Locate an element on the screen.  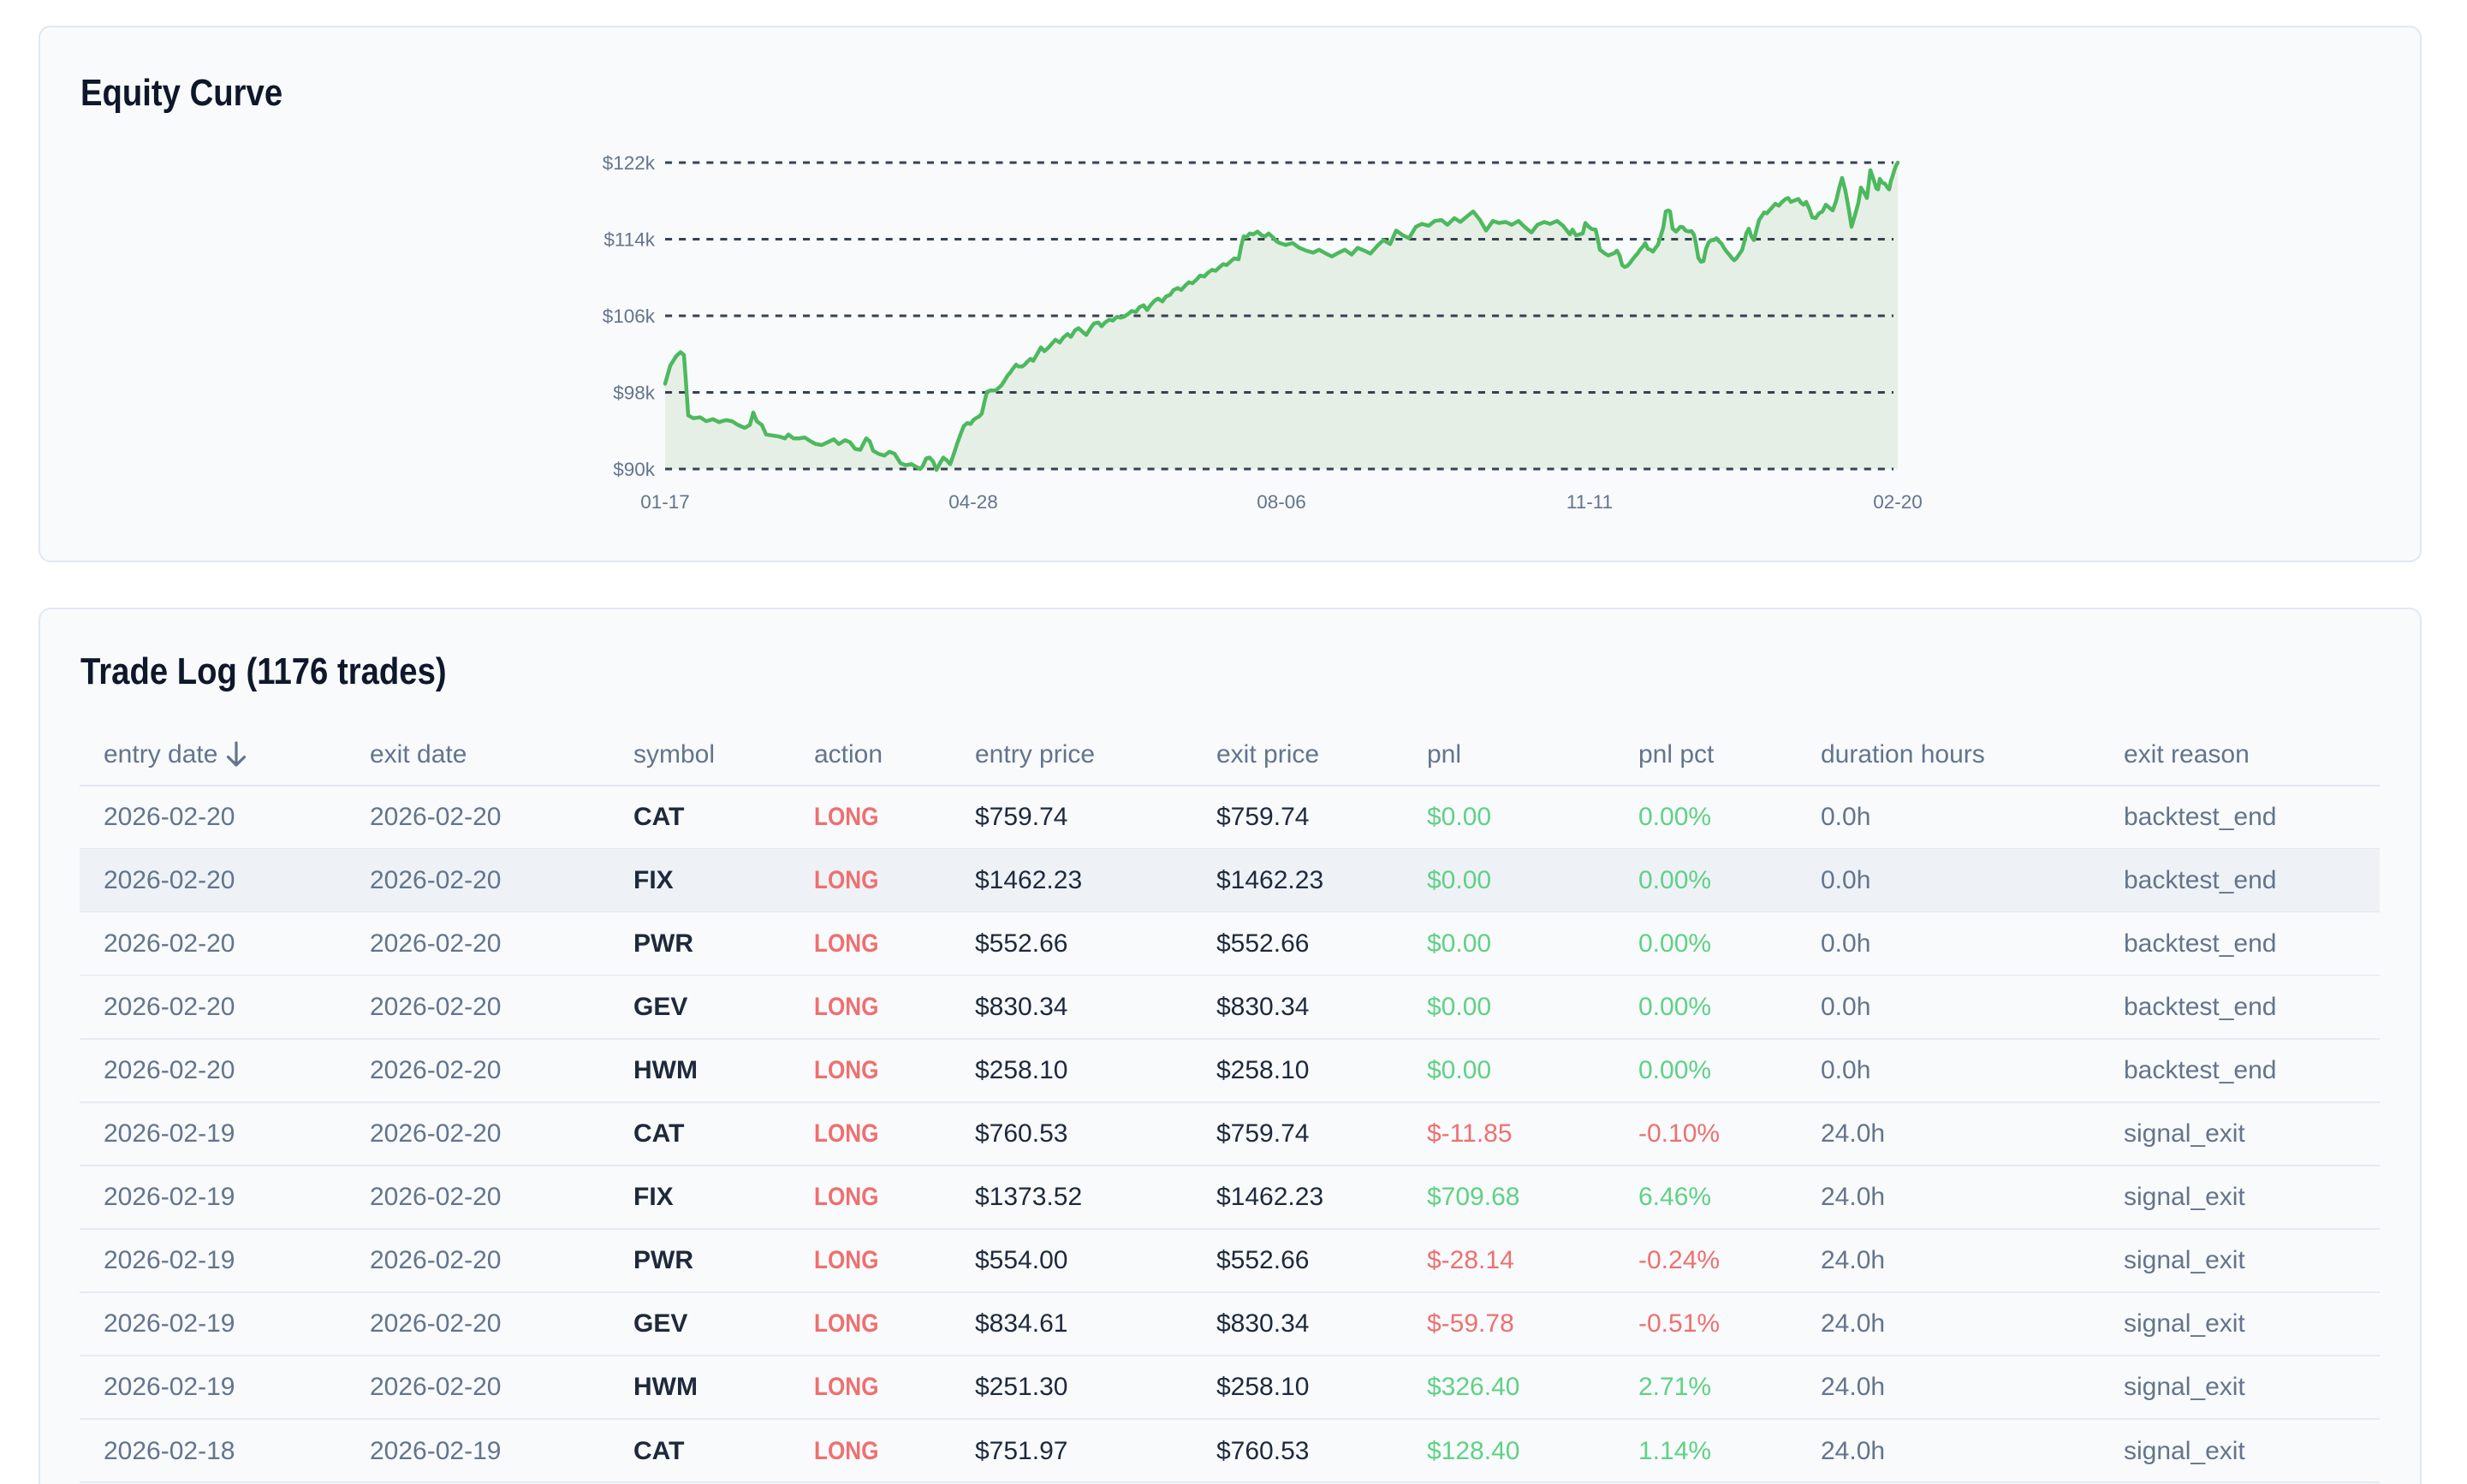
svg-text: 04-28 is located at coordinates (973, 502).